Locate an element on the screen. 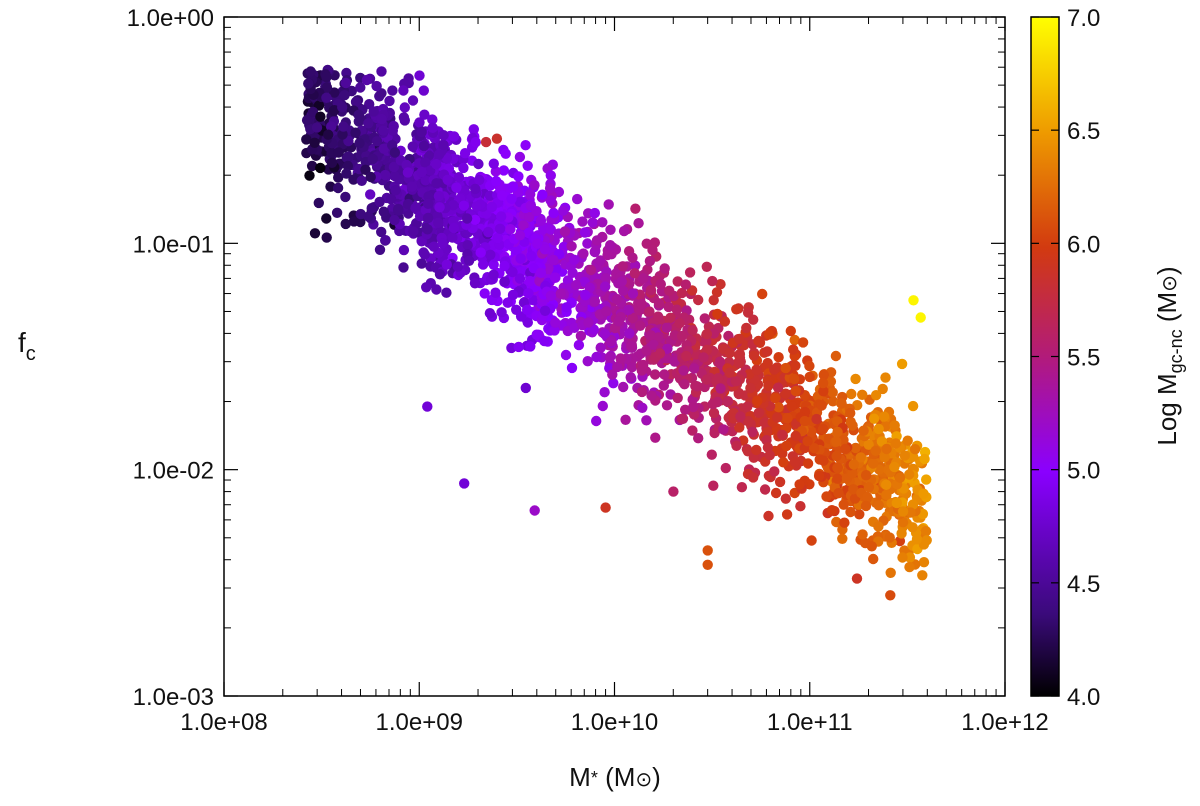  colorbar-tick-label: 7.0 is located at coordinates (1083, 18).